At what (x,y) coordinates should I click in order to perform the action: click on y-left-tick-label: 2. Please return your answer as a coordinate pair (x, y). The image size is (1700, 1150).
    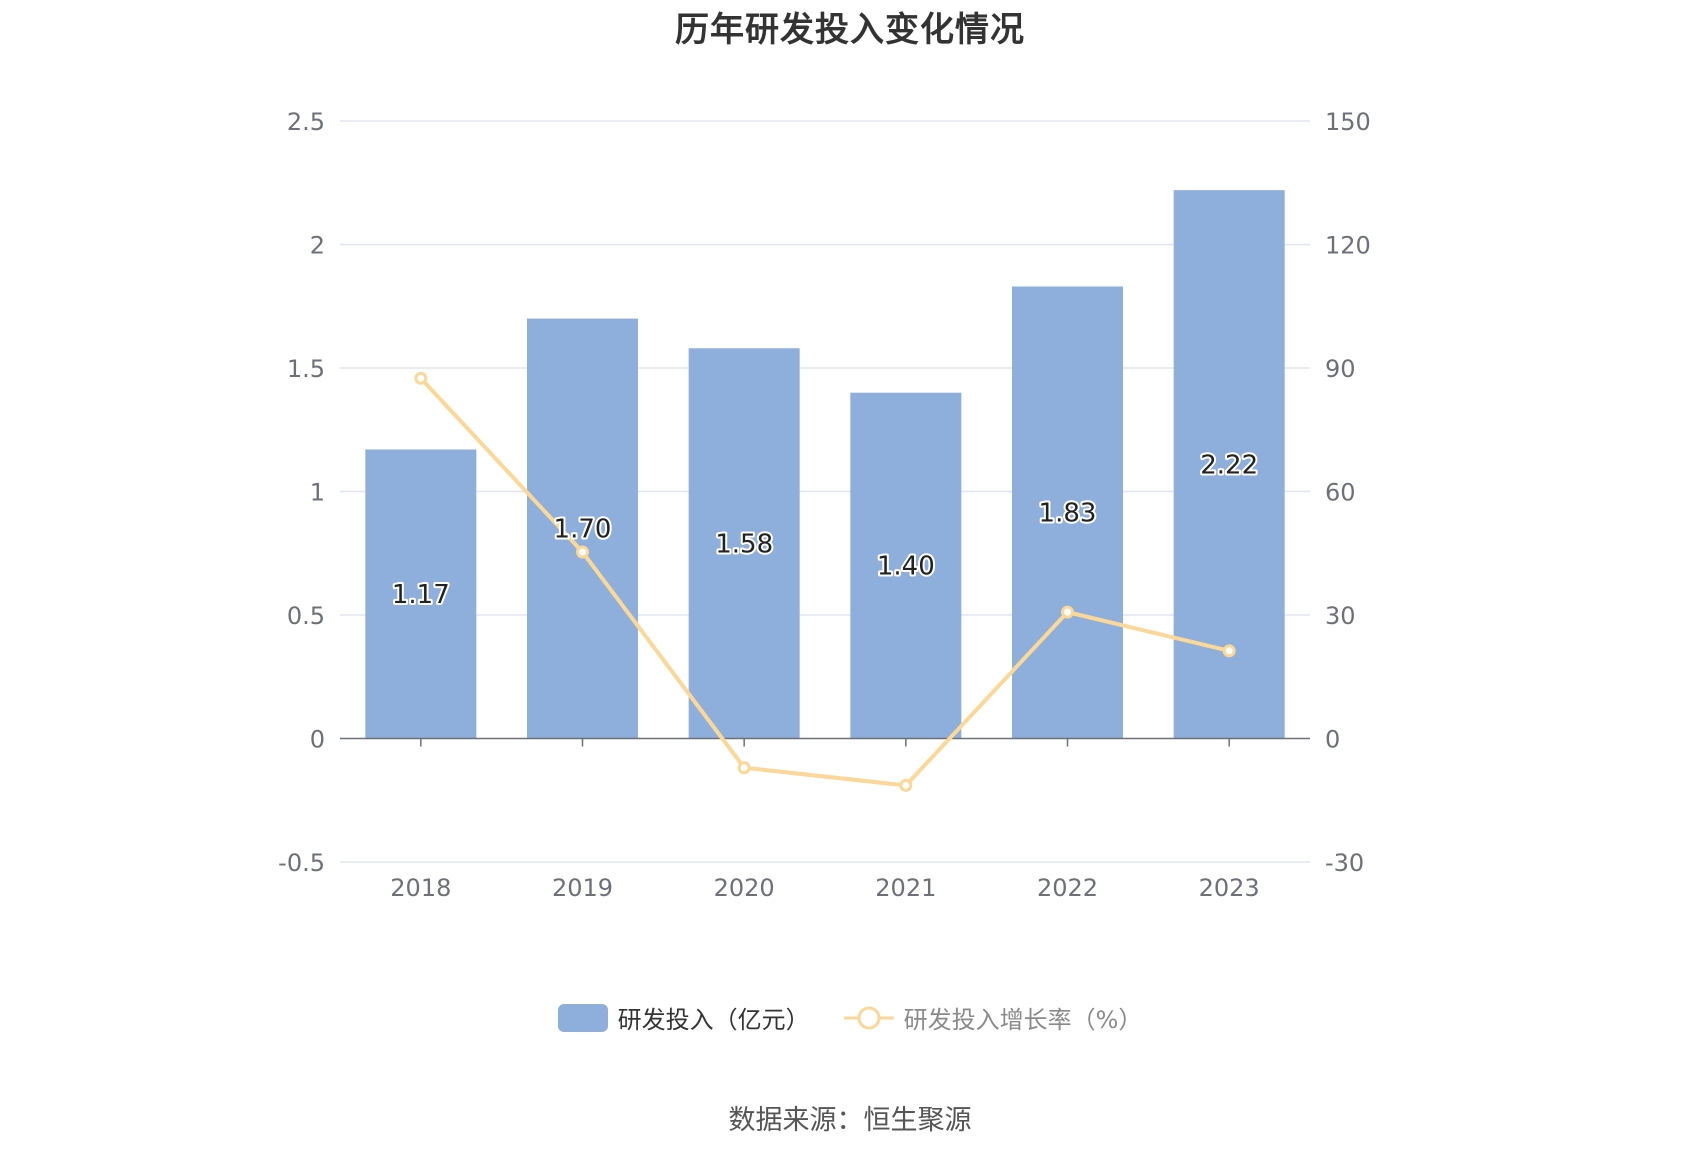
    Looking at the image, I should click on (317, 246).